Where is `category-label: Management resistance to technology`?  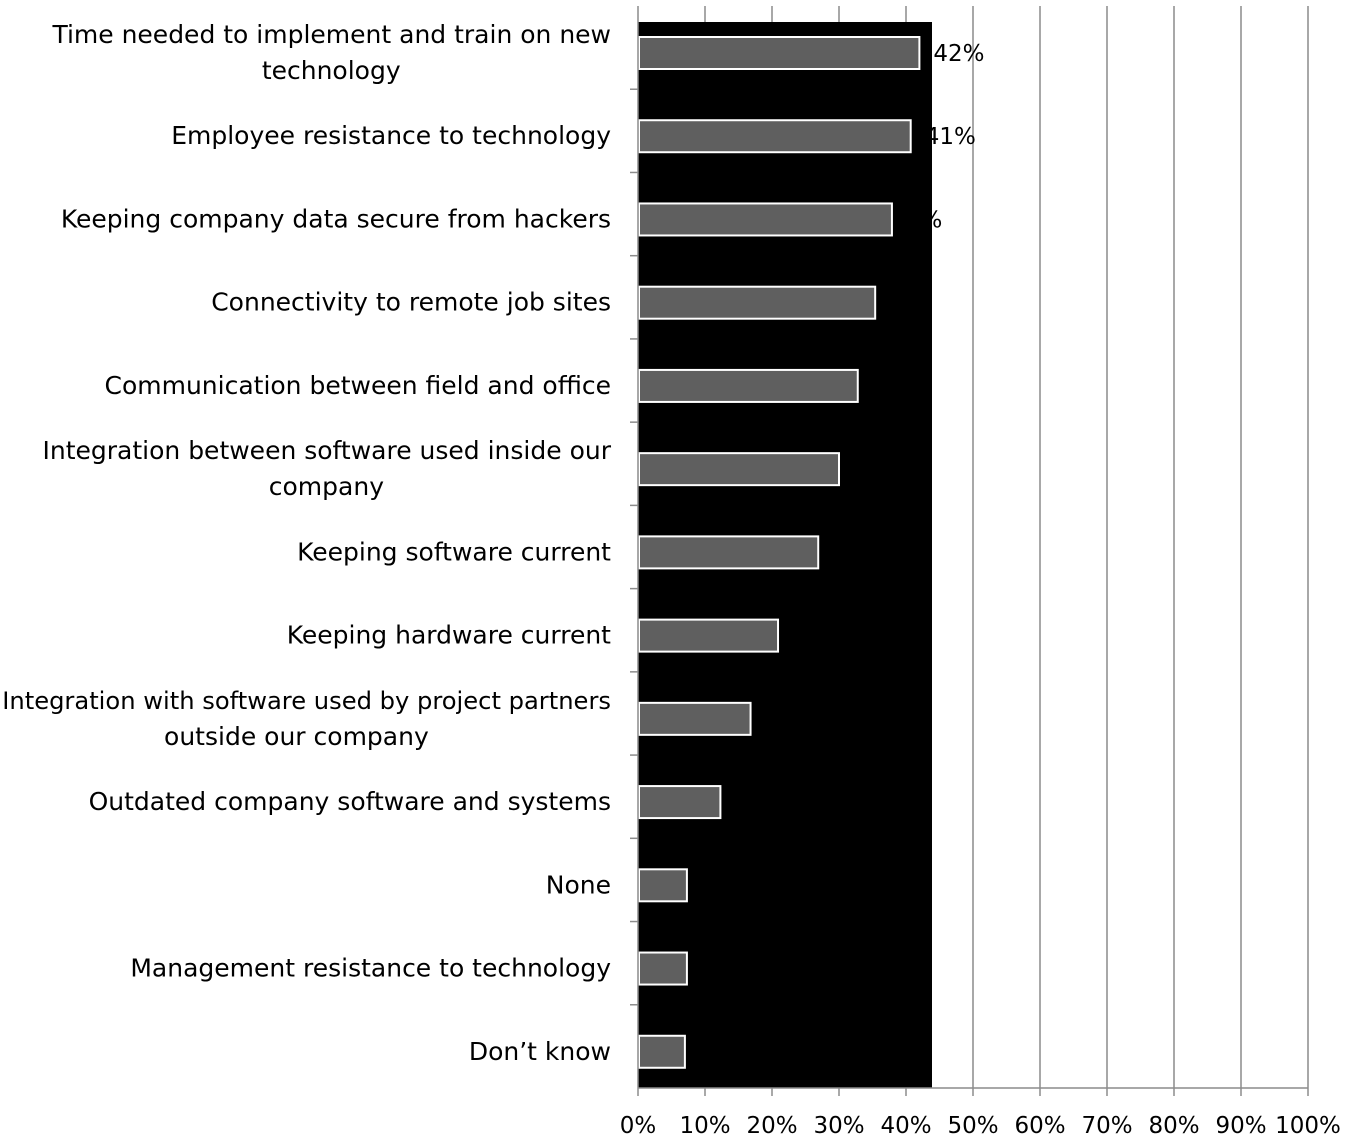
category-label: Management resistance to technology is located at coordinates (370, 968).